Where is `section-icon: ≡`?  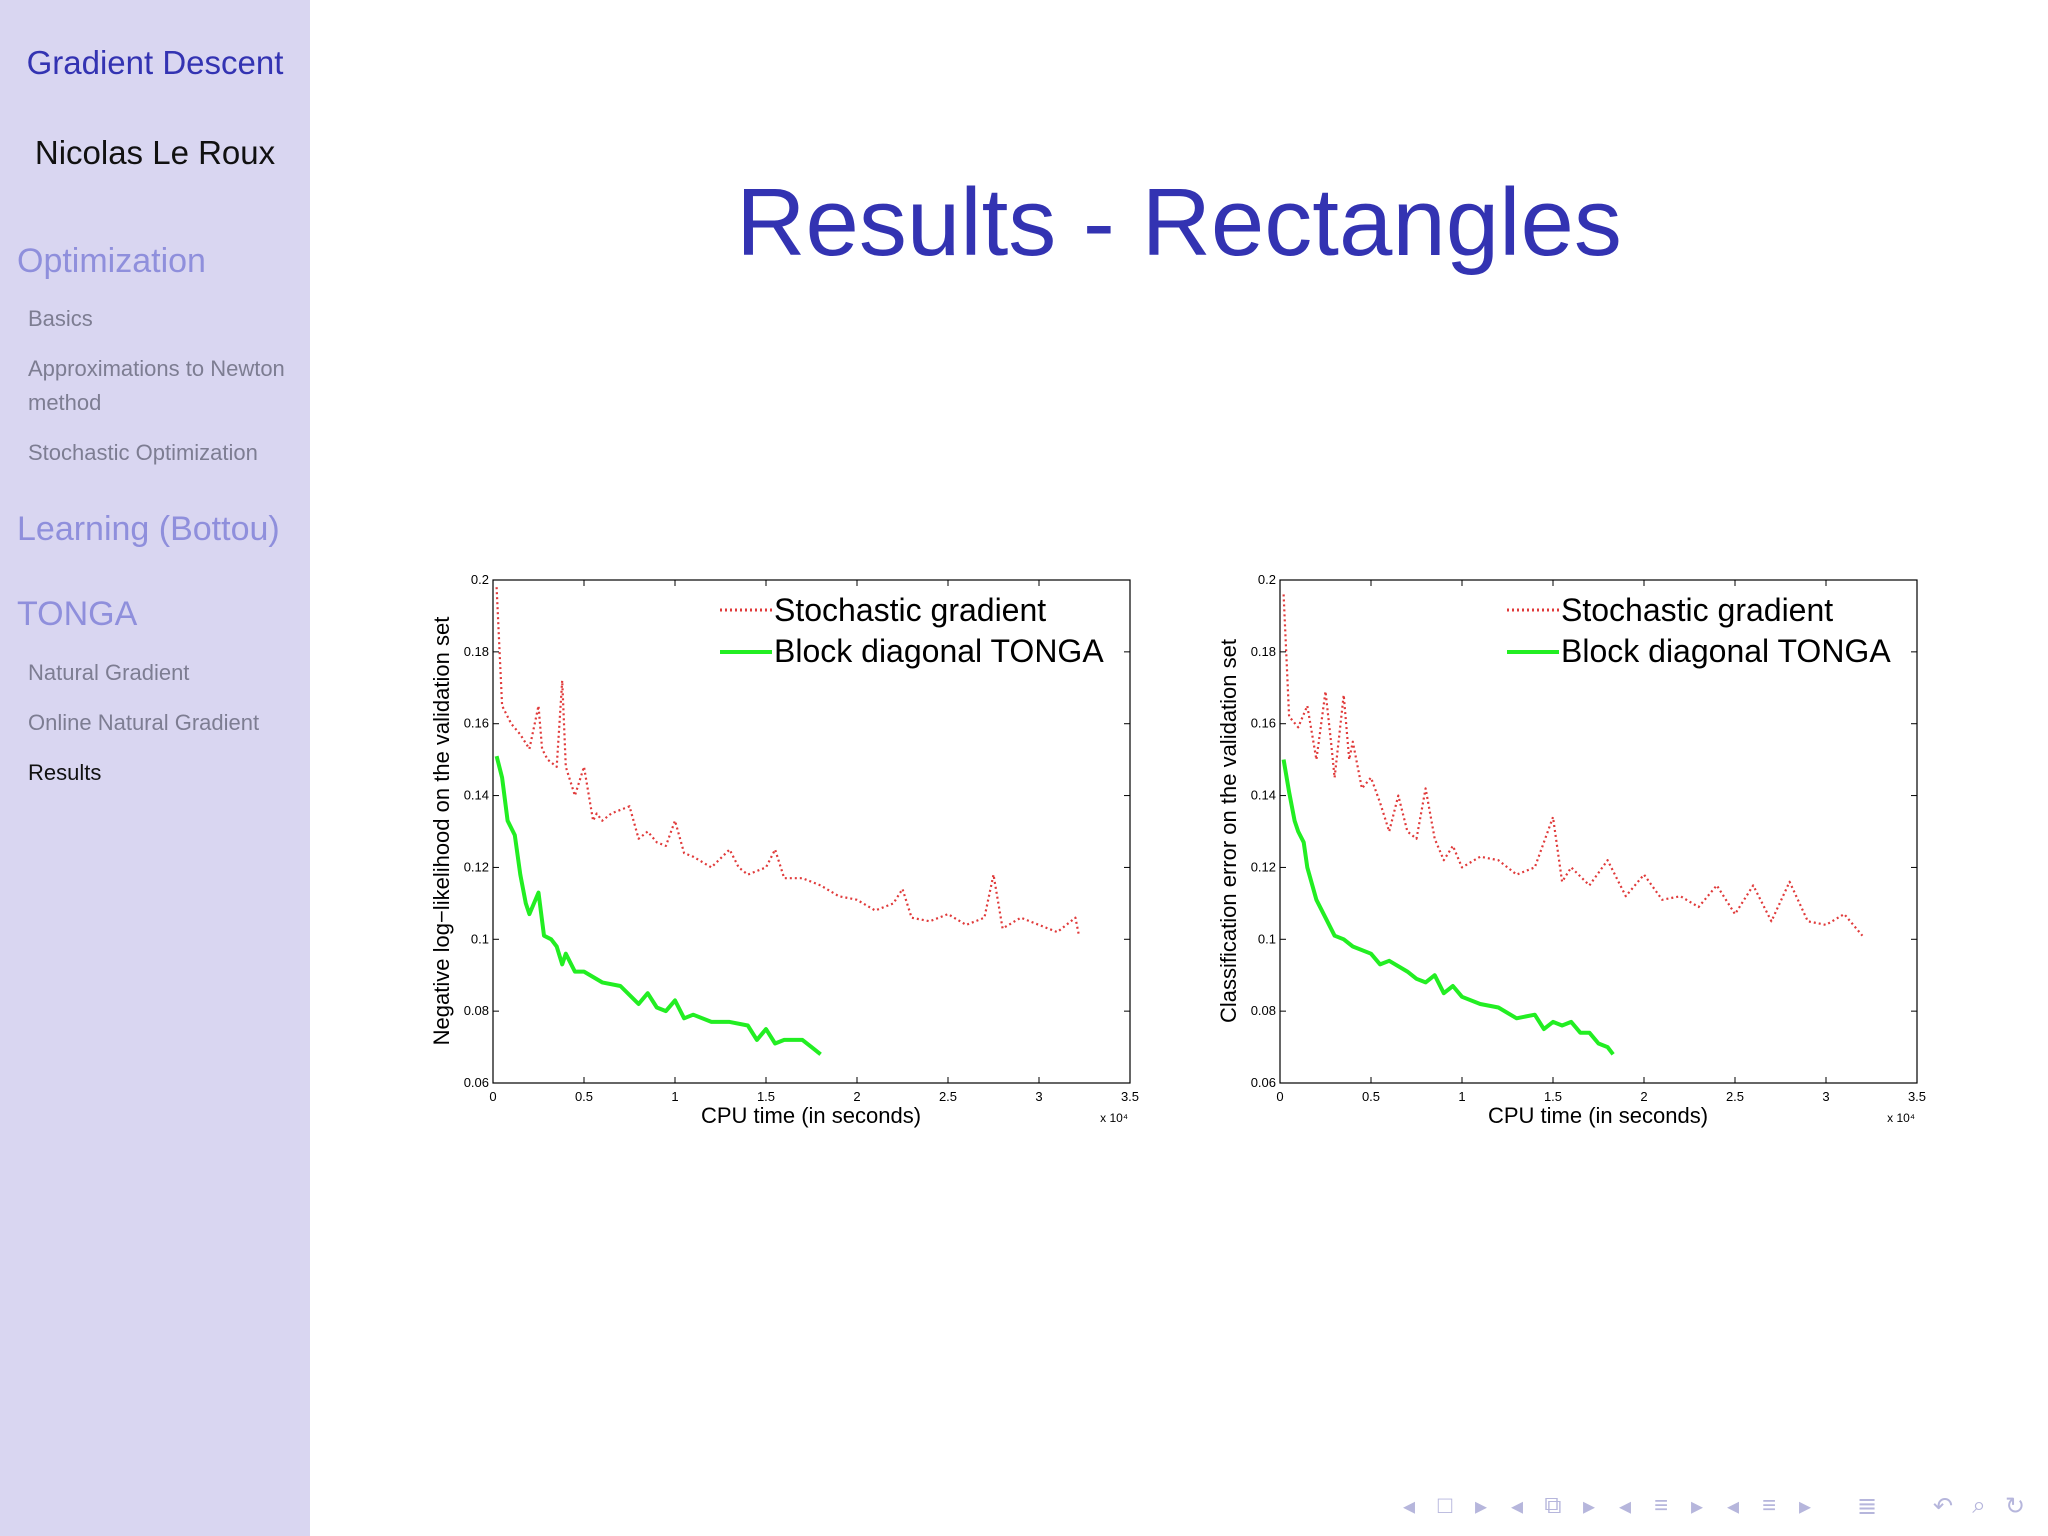
section-icon: ≡ is located at coordinates (1660, 1505).